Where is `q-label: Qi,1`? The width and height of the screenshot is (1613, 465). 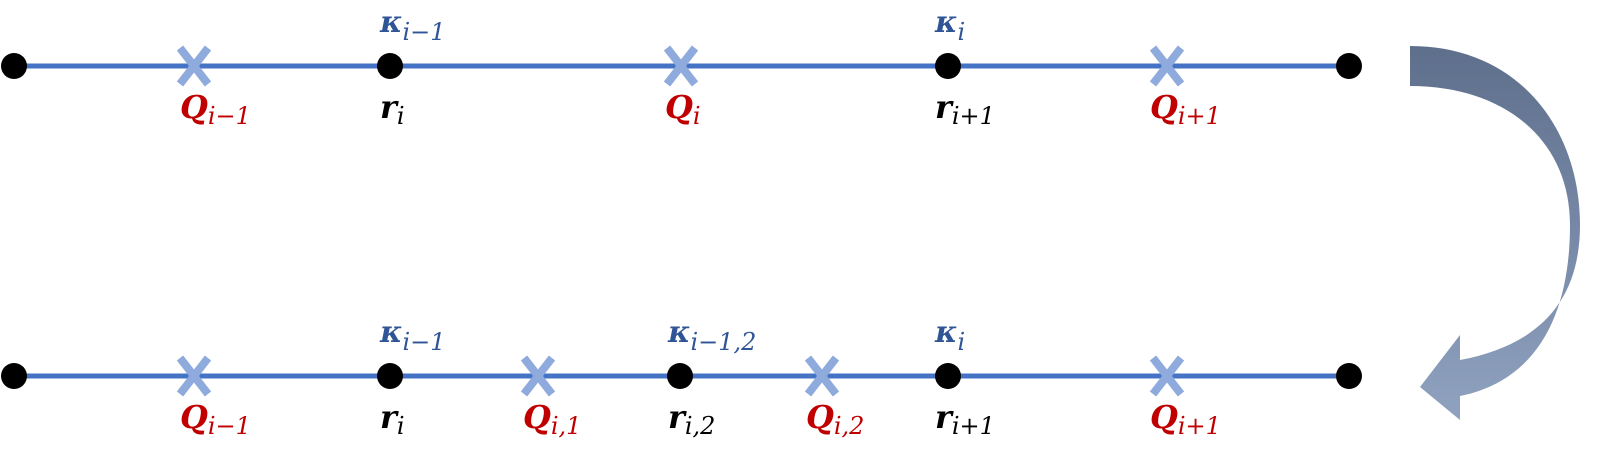
q-label: Qi,1 is located at coordinates (552, 419).